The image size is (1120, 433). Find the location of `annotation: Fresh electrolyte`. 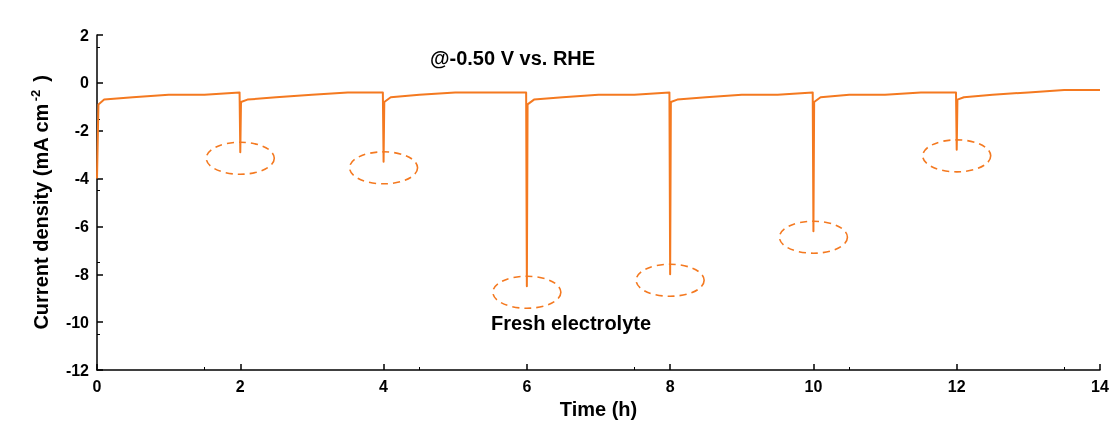

annotation: Fresh electrolyte is located at coordinates (571, 323).